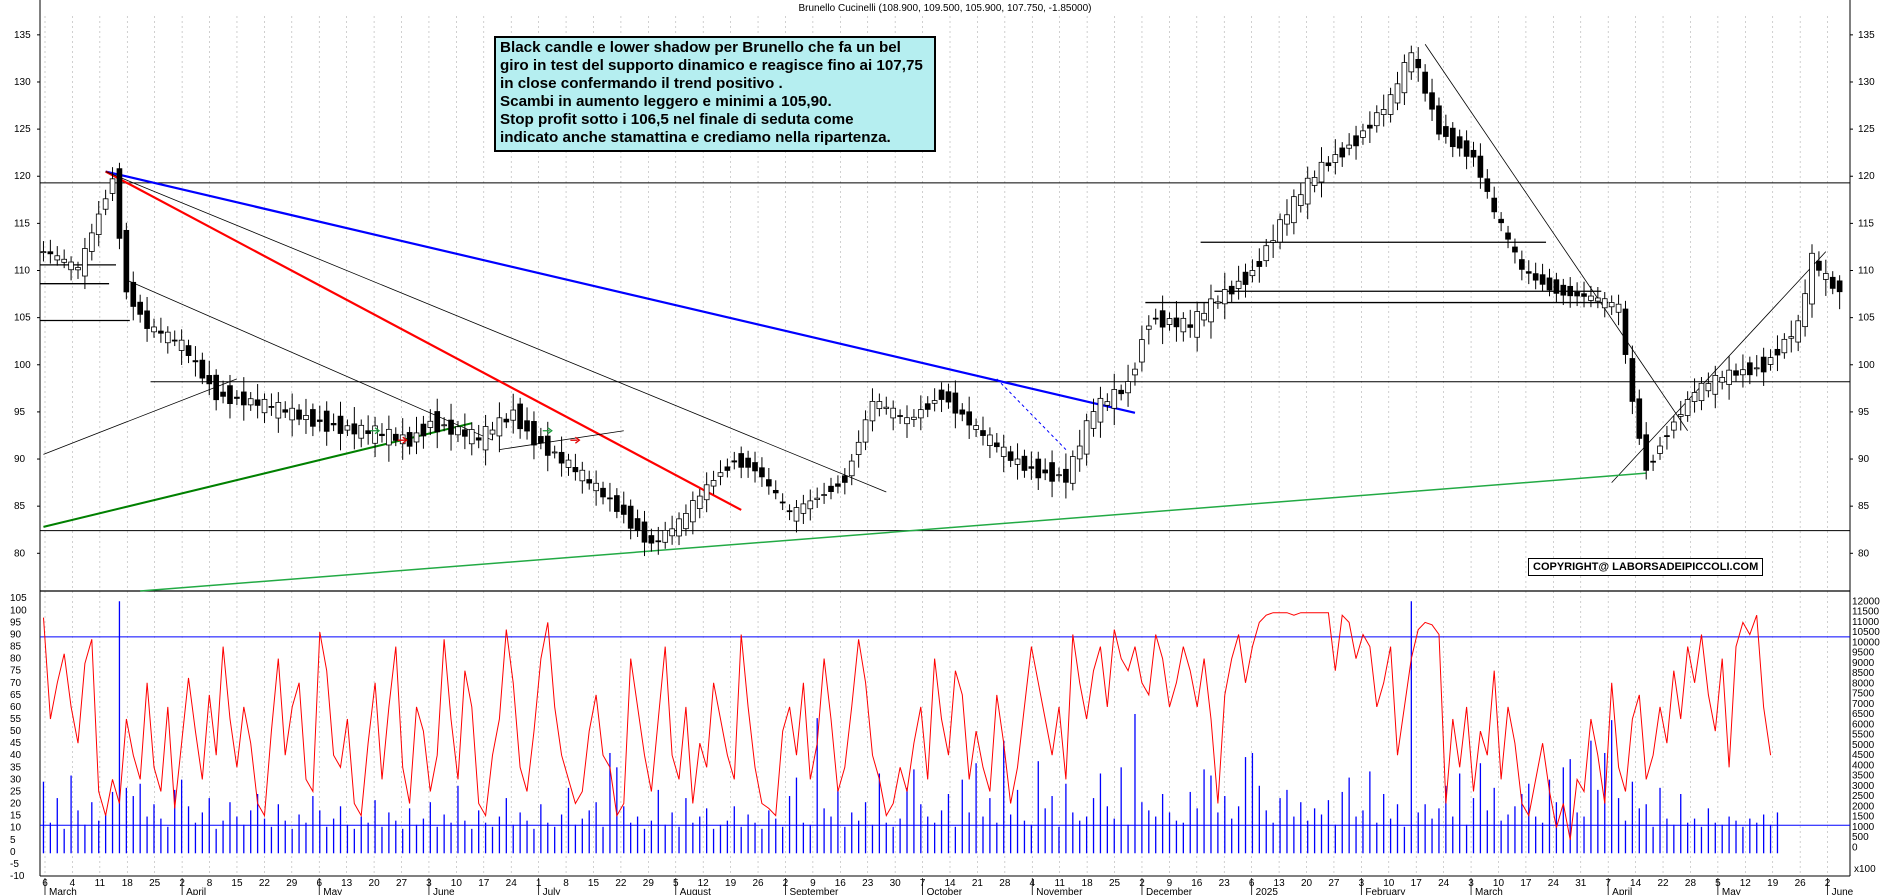 The width and height of the screenshot is (1890, 895). What do you see at coordinates (332, 891) in the screenshot?
I see `month-label: May` at bounding box center [332, 891].